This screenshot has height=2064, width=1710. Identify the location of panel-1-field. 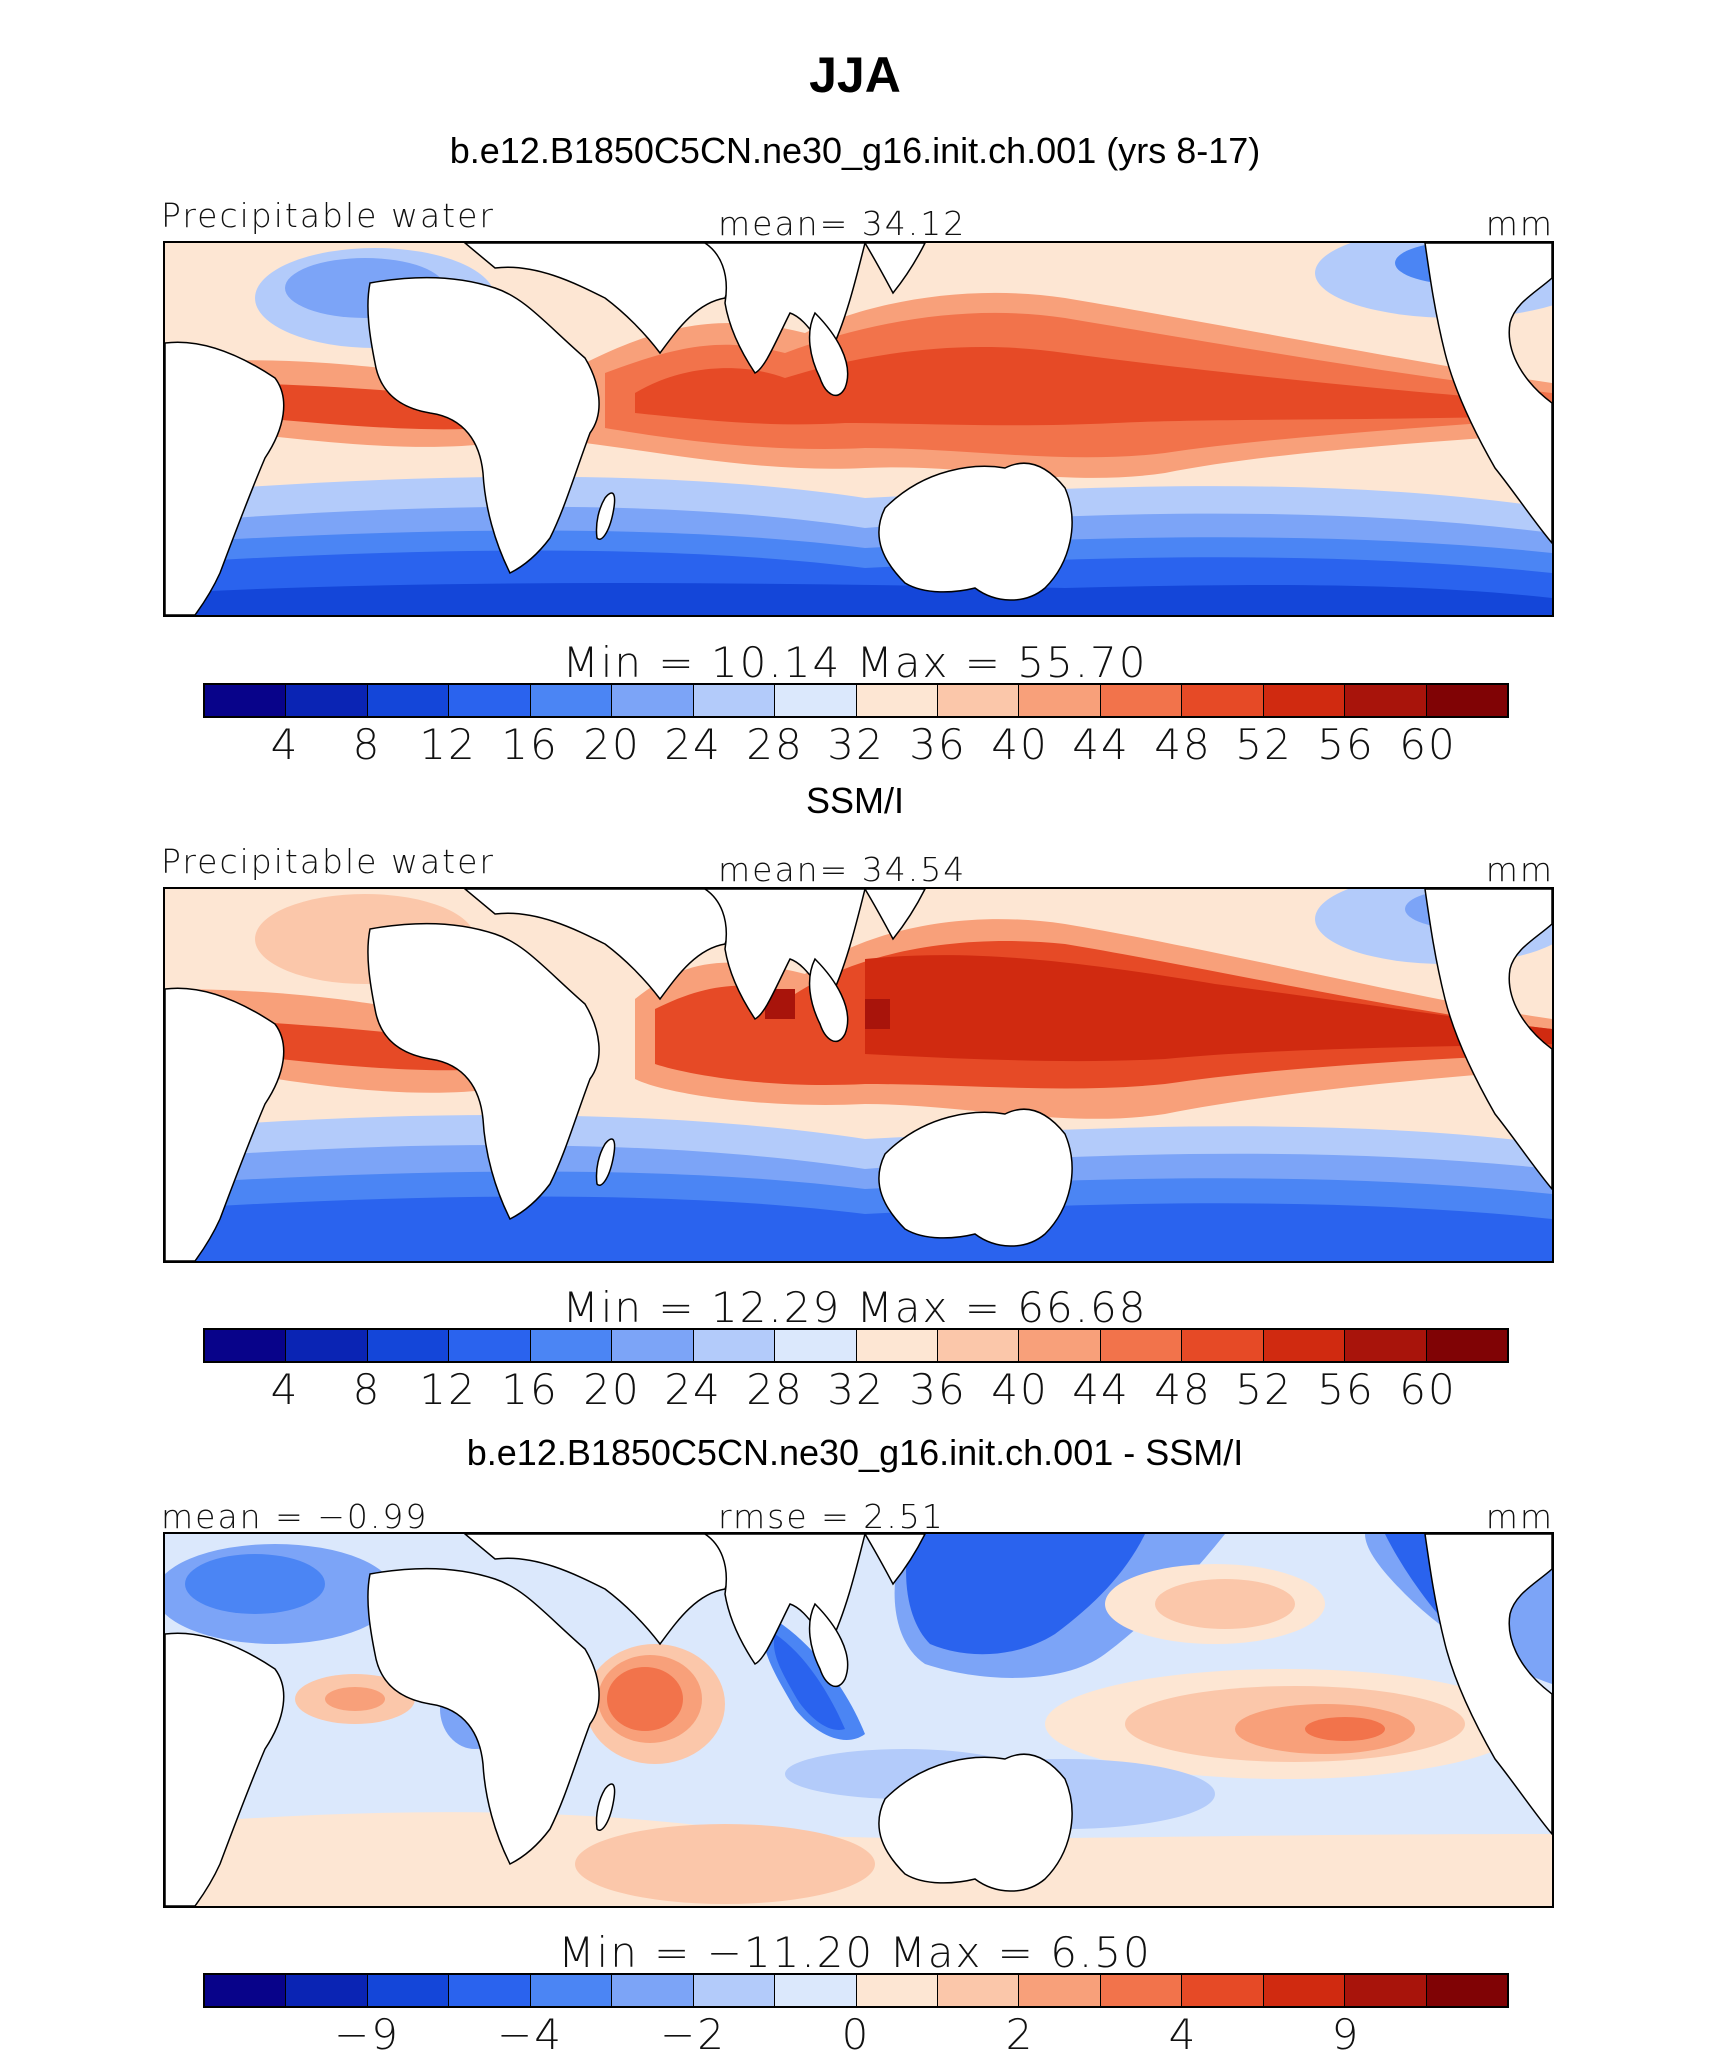
(858, 429).